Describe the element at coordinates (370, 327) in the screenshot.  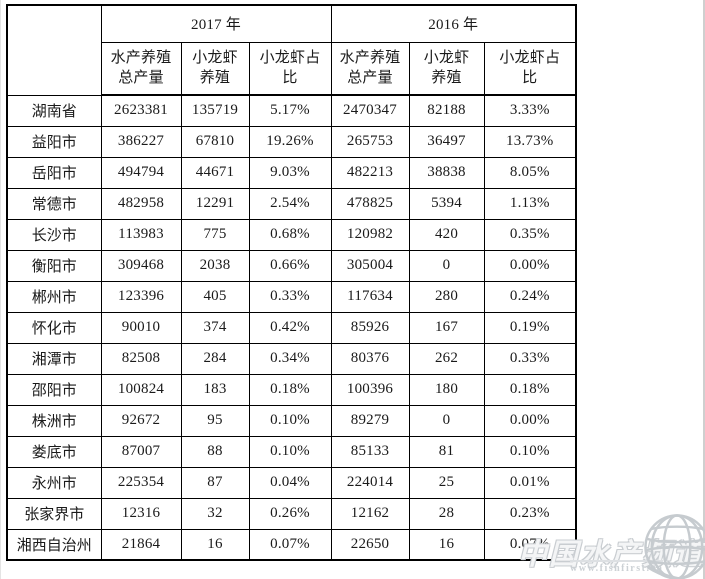
I see `cell-2016-total: 85926` at that location.